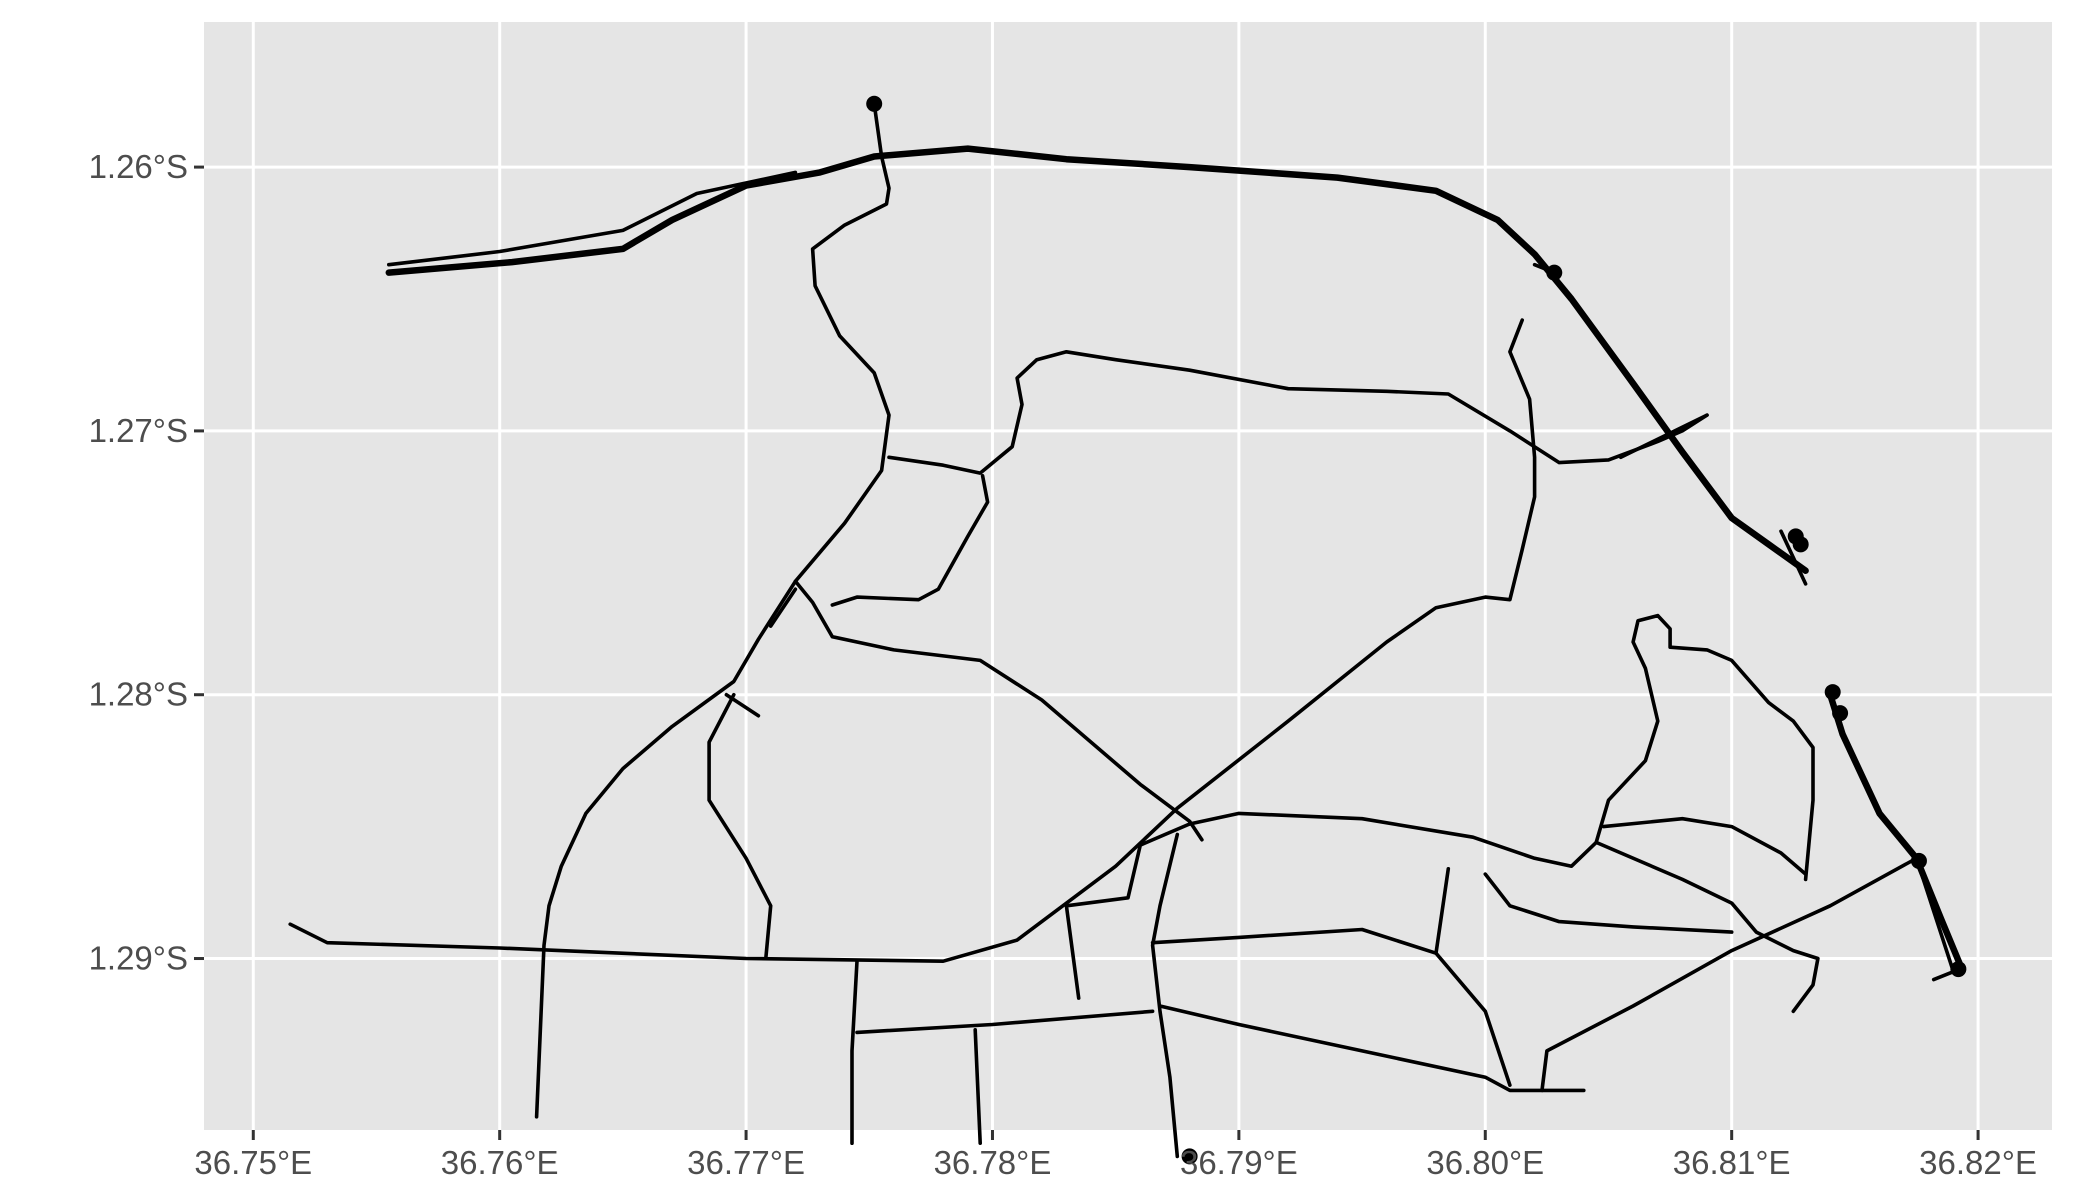 The image size is (2100, 1200). What do you see at coordinates (1485, 1162) in the screenshot?
I see `x-tick-label: 36.80°E` at bounding box center [1485, 1162].